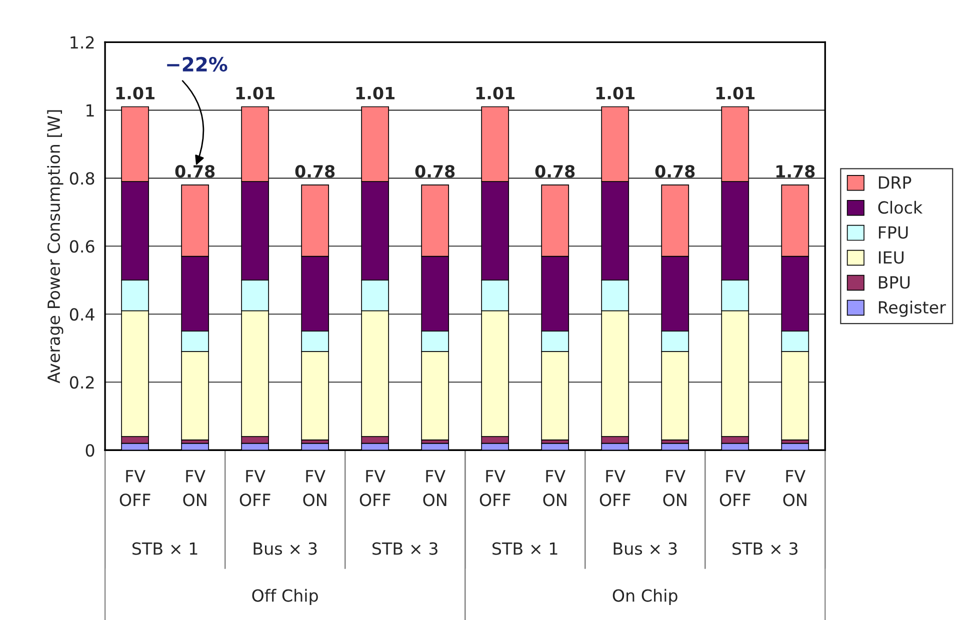 The height and width of the screenshot is (620, 955). I want to click on y-axis-title: Average Power Consumption [W], so click(55, 247).